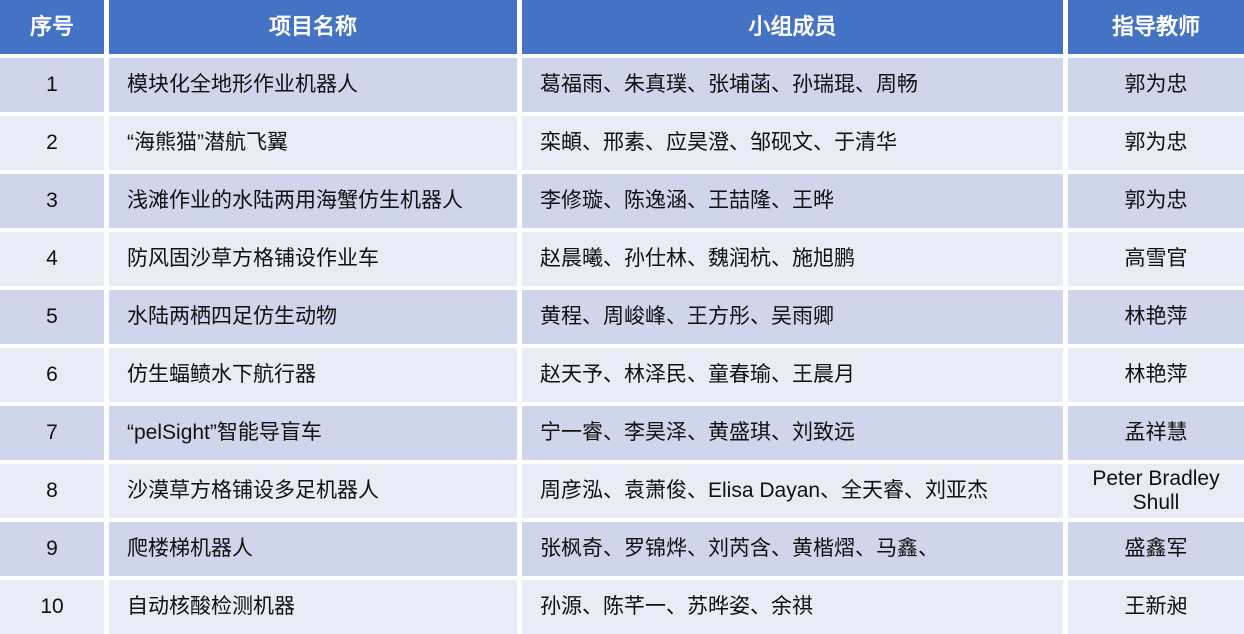  I want to click on row-8-advisor: Peter Bradley Shull, so click(1156, 491).